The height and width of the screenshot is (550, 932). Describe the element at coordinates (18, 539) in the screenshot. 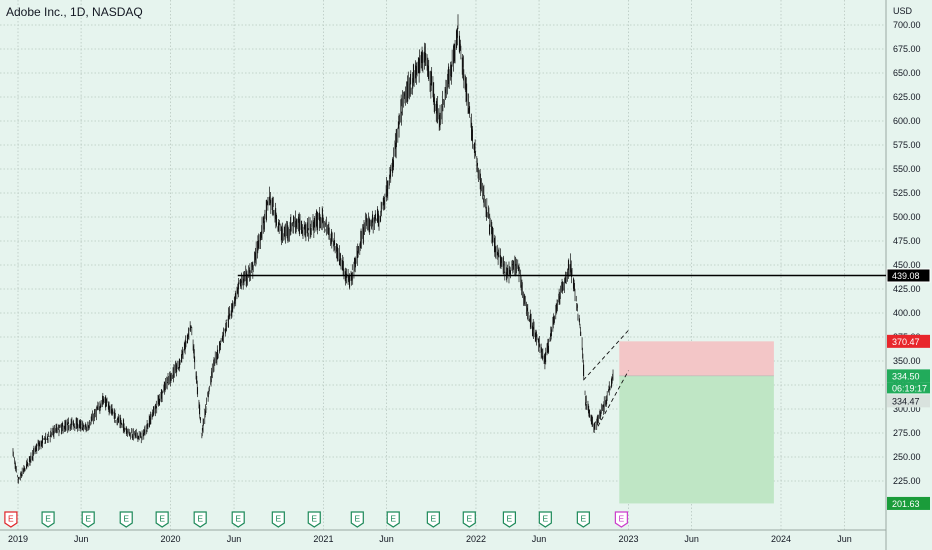

I see `x-tick-label: 2019` at that location.